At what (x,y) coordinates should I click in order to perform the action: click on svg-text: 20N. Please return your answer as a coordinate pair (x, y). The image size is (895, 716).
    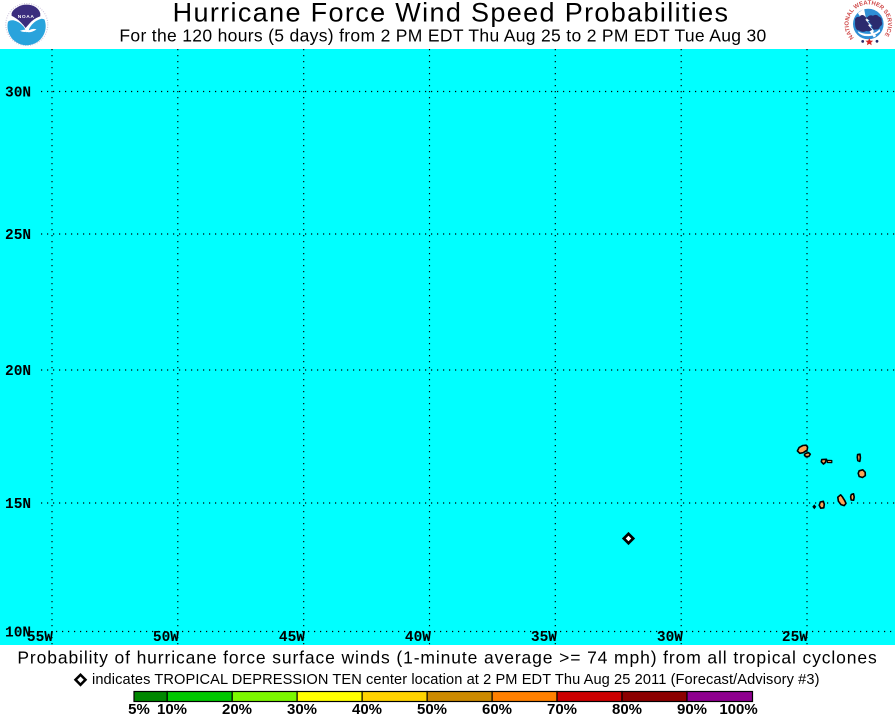
    Looking at the image, I should click on (18, 372).